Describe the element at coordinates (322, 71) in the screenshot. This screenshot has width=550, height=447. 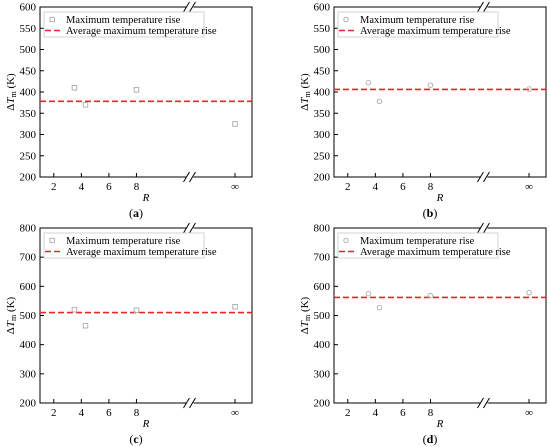
I see `y-tick-label: 450` at that location.